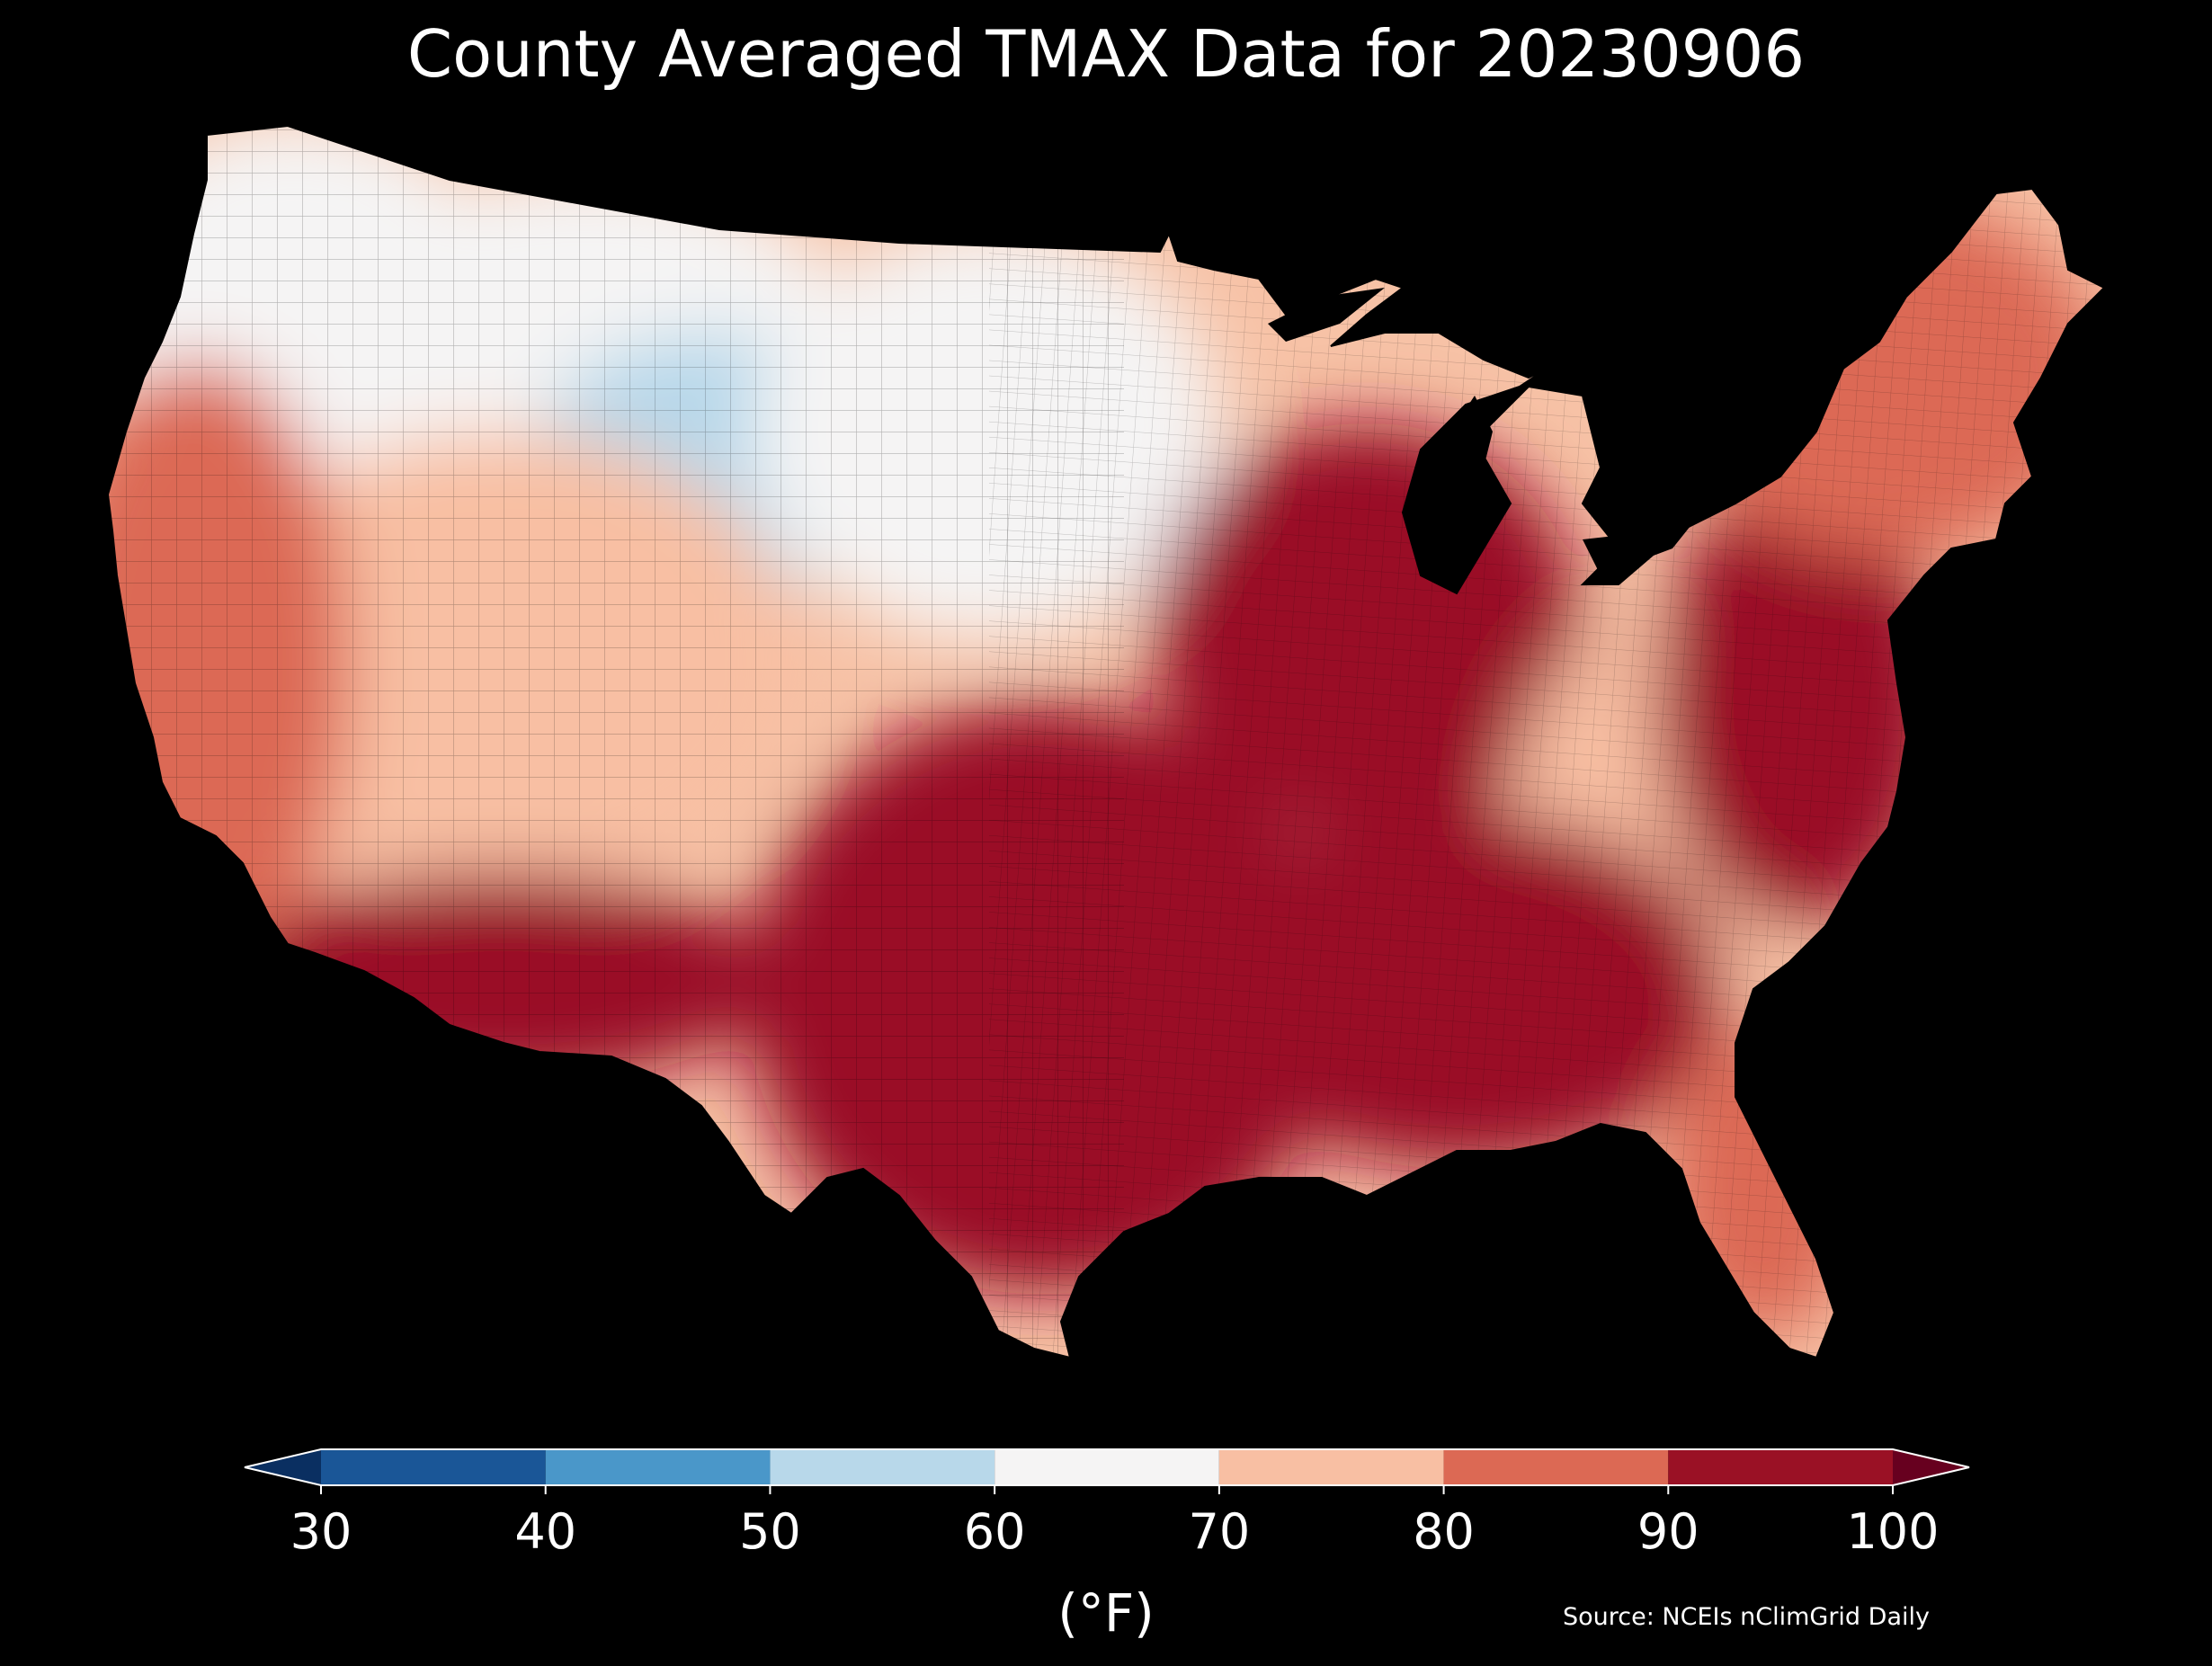 Image resolution: width=2212 pixels, height=1666 pixels. I want to click on lake-superior, so click(1326, 315).